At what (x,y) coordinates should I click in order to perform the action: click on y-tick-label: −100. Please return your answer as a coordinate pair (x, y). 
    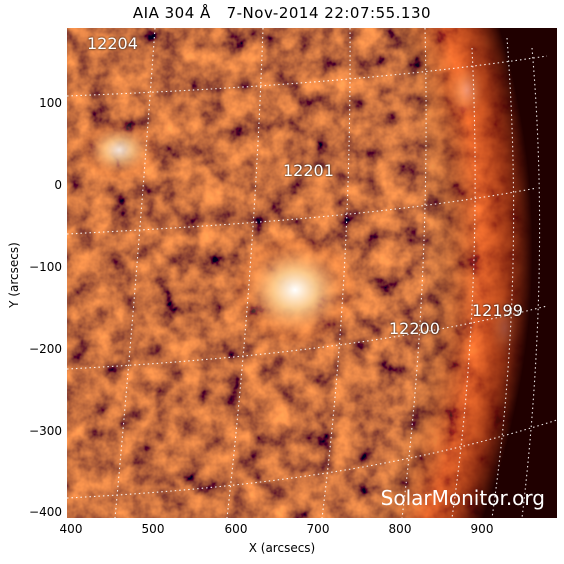
    Looking at the image, I should click on (45, 267).